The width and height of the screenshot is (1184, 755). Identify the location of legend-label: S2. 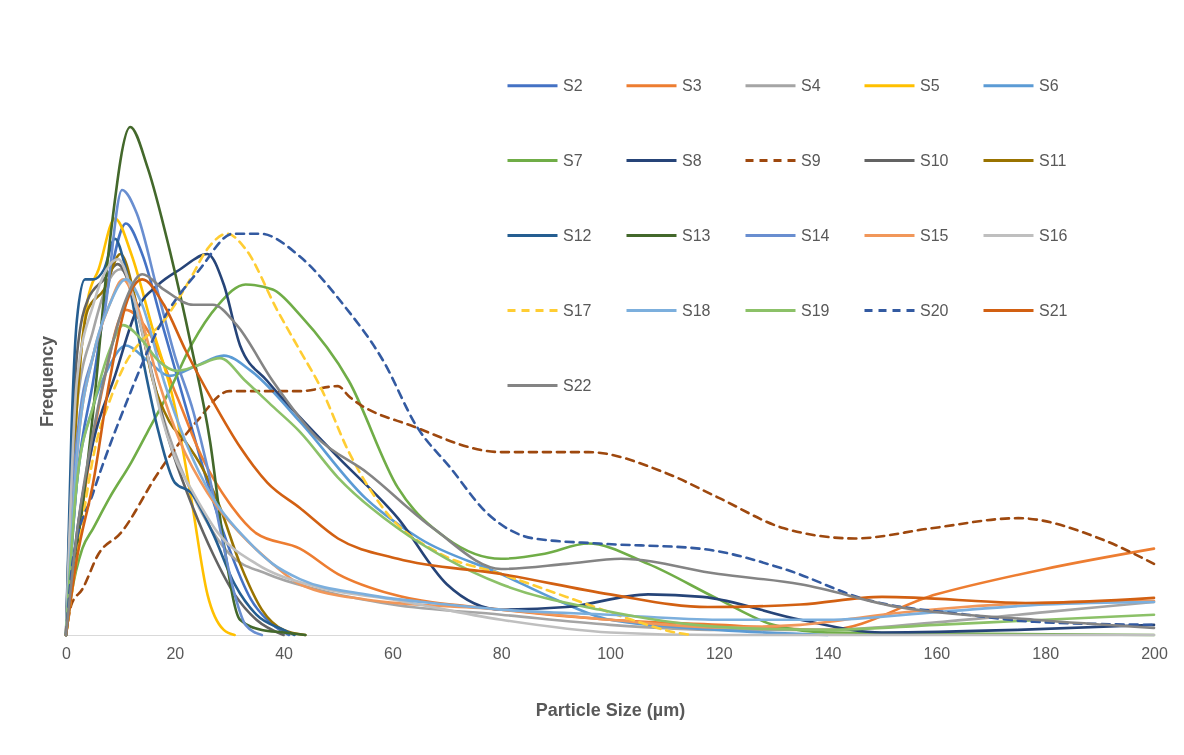
(573, 85).